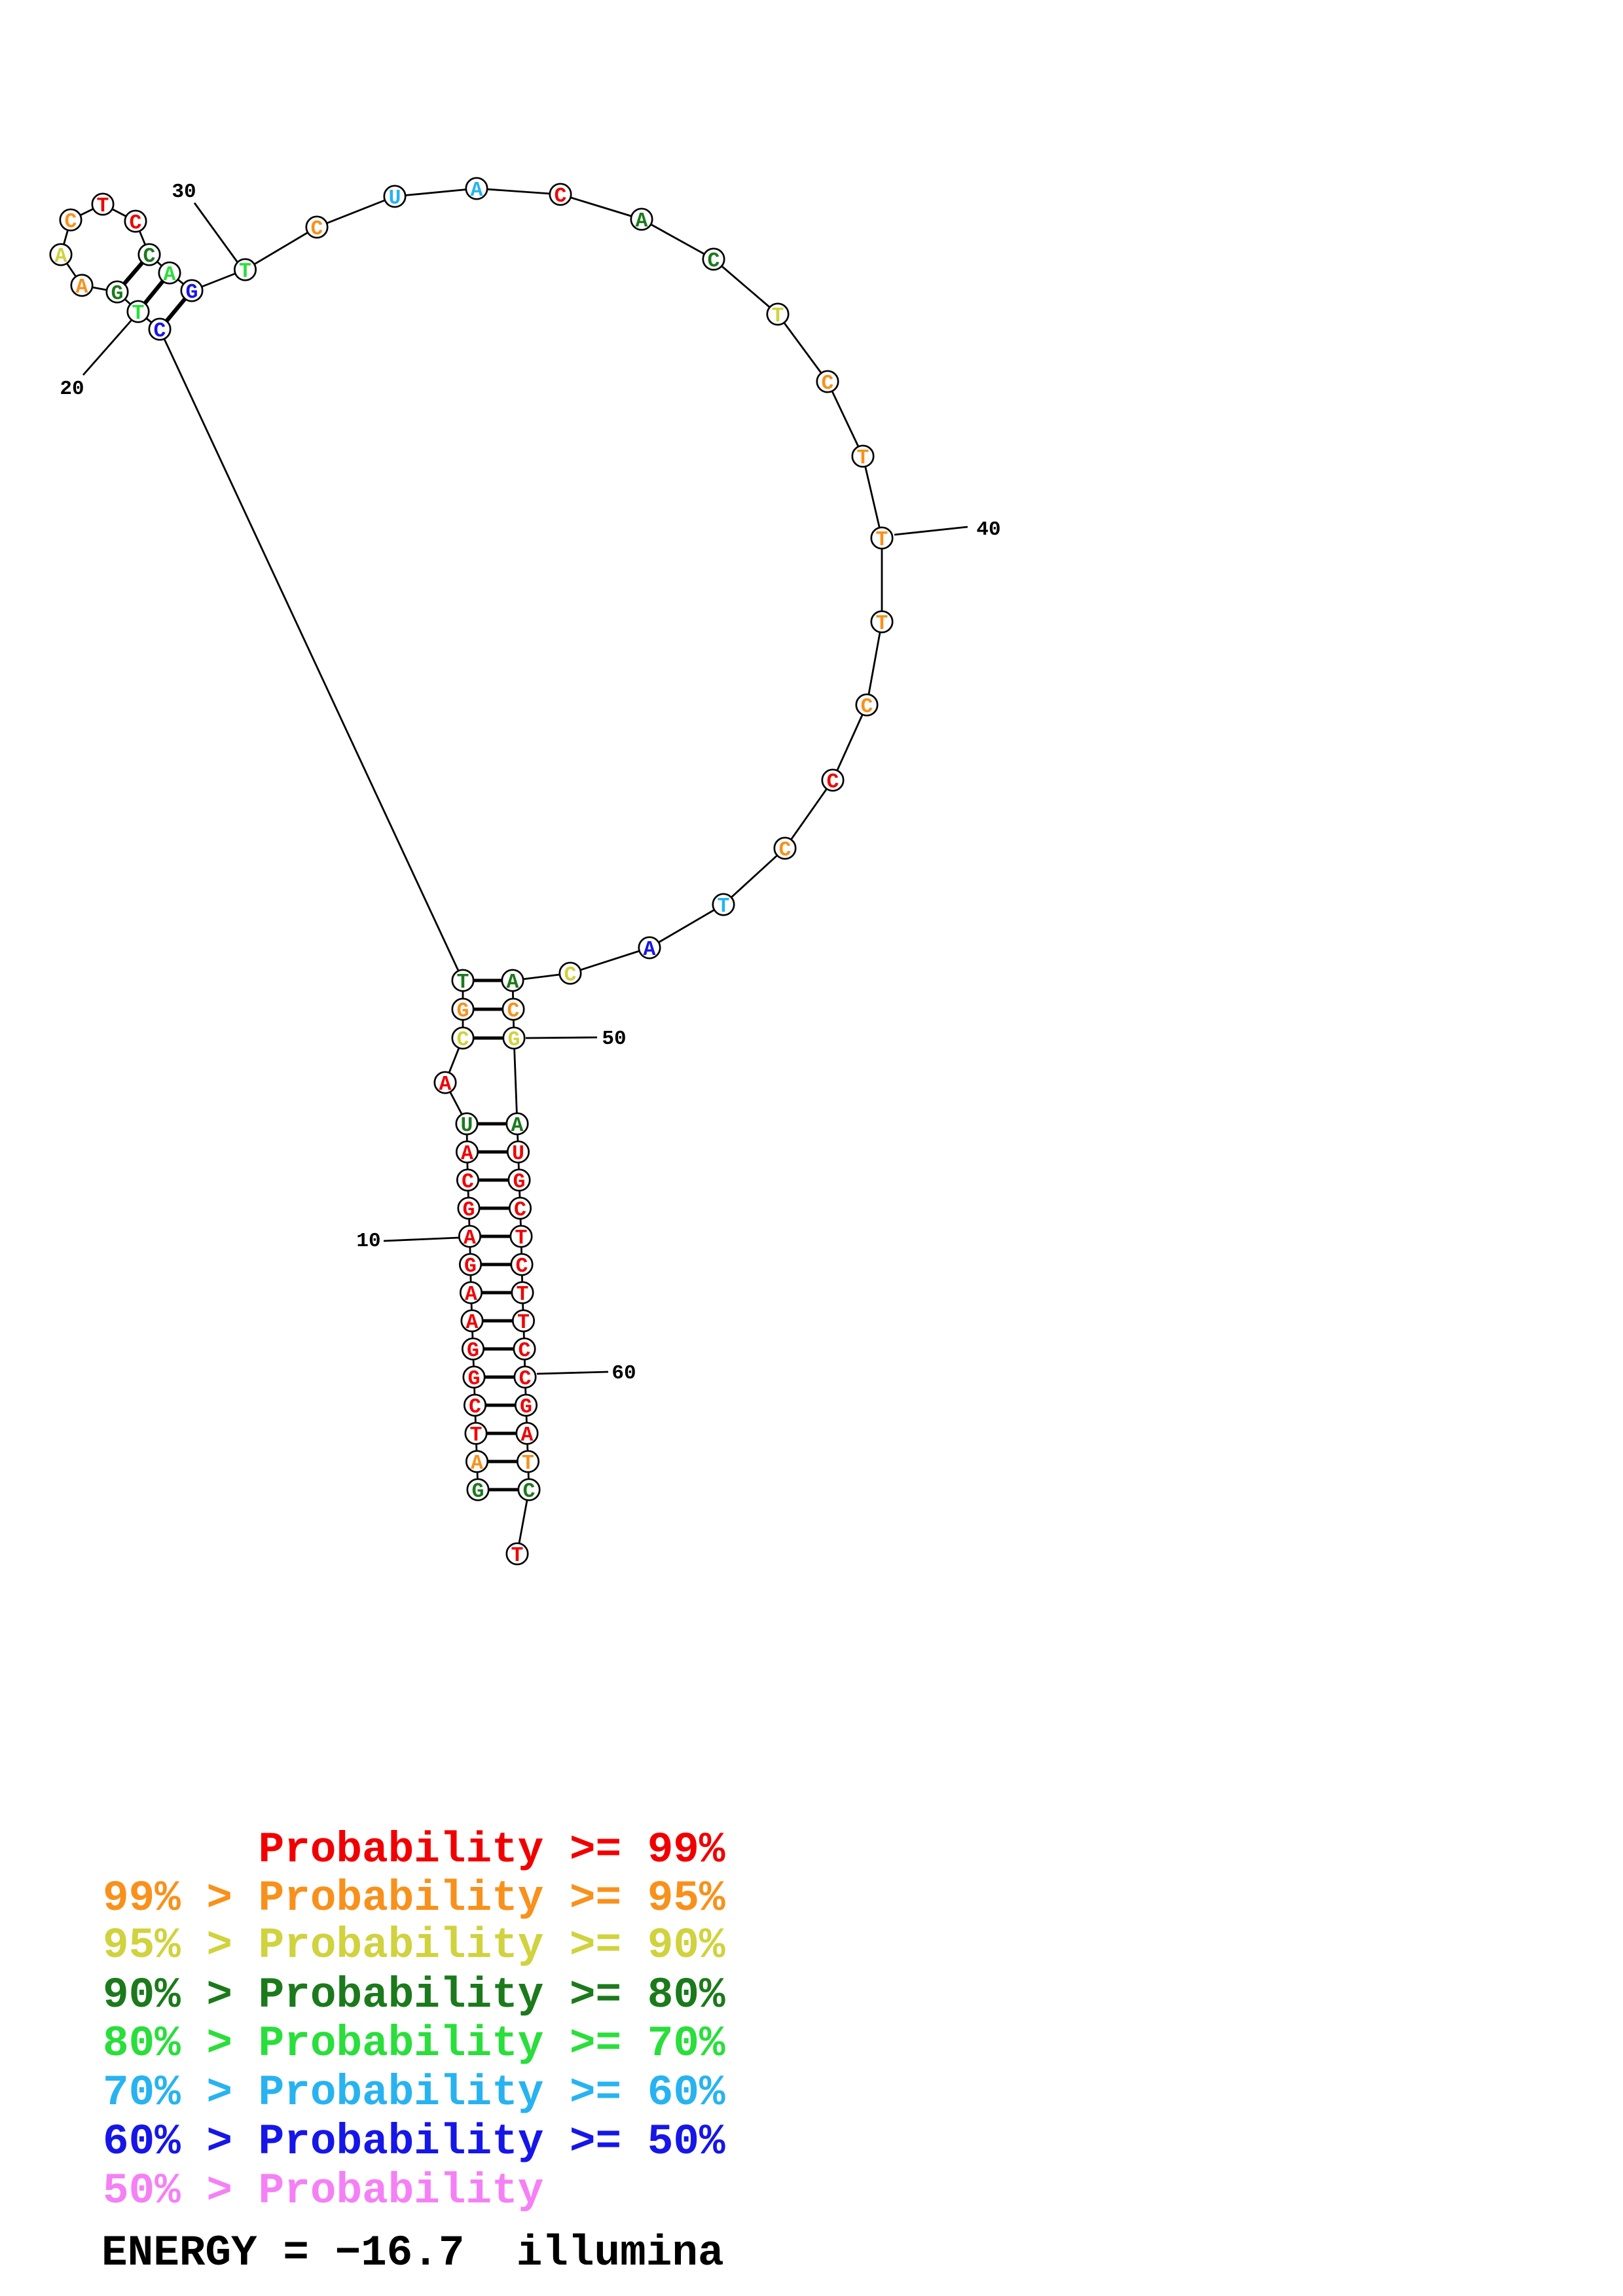 The width and height of the screenshot is (1623, 2296). What do you see at coordinates (412, 2253) in the screenshot?
I see `svg-text: ENERGY = −16.7 illumina` at bounding box center [412, 2253].